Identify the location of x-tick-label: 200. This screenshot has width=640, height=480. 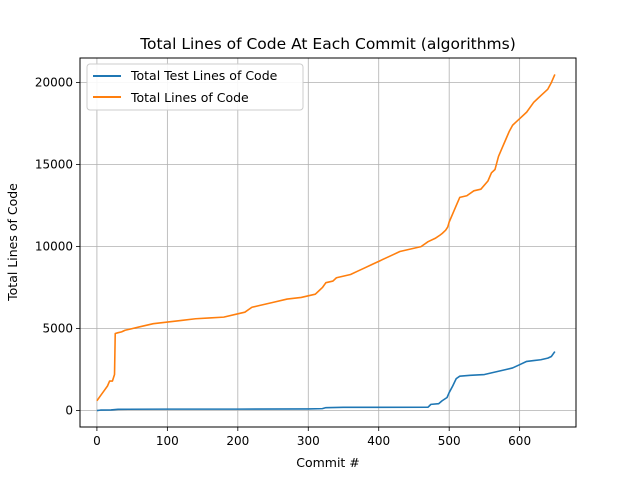
(237, 441).